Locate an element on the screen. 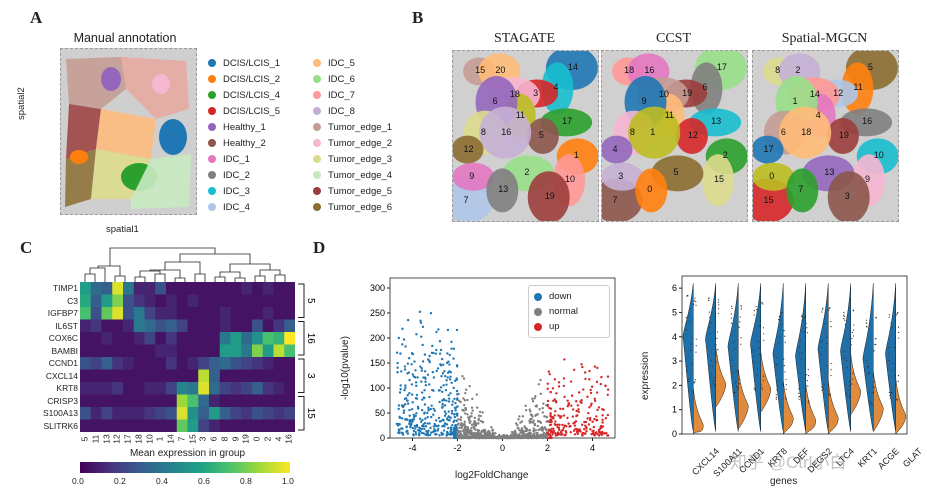 The height and width of the screenshot is (494, 927). legend-item: IDC_5 is located at coordinates (373, 63).